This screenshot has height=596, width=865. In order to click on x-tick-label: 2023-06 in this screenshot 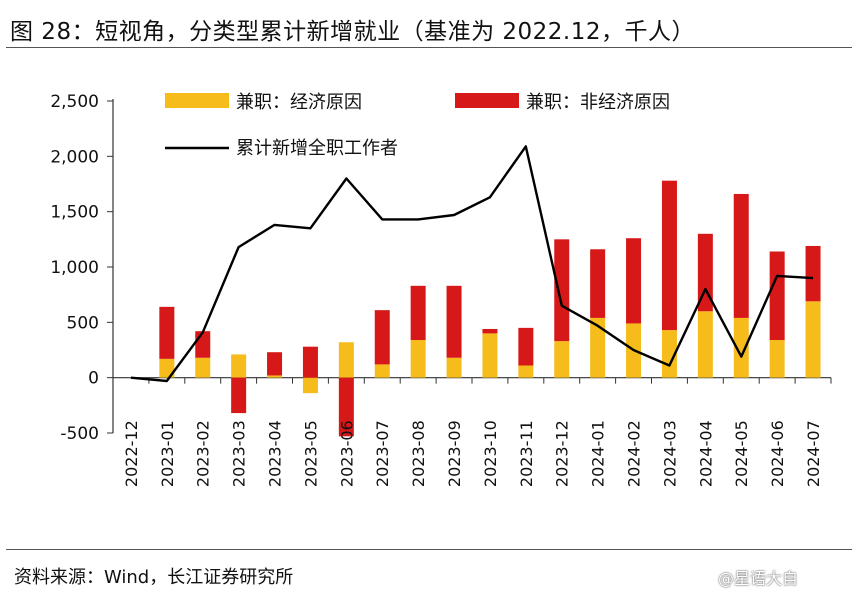, I will do `click(346, 453)`.